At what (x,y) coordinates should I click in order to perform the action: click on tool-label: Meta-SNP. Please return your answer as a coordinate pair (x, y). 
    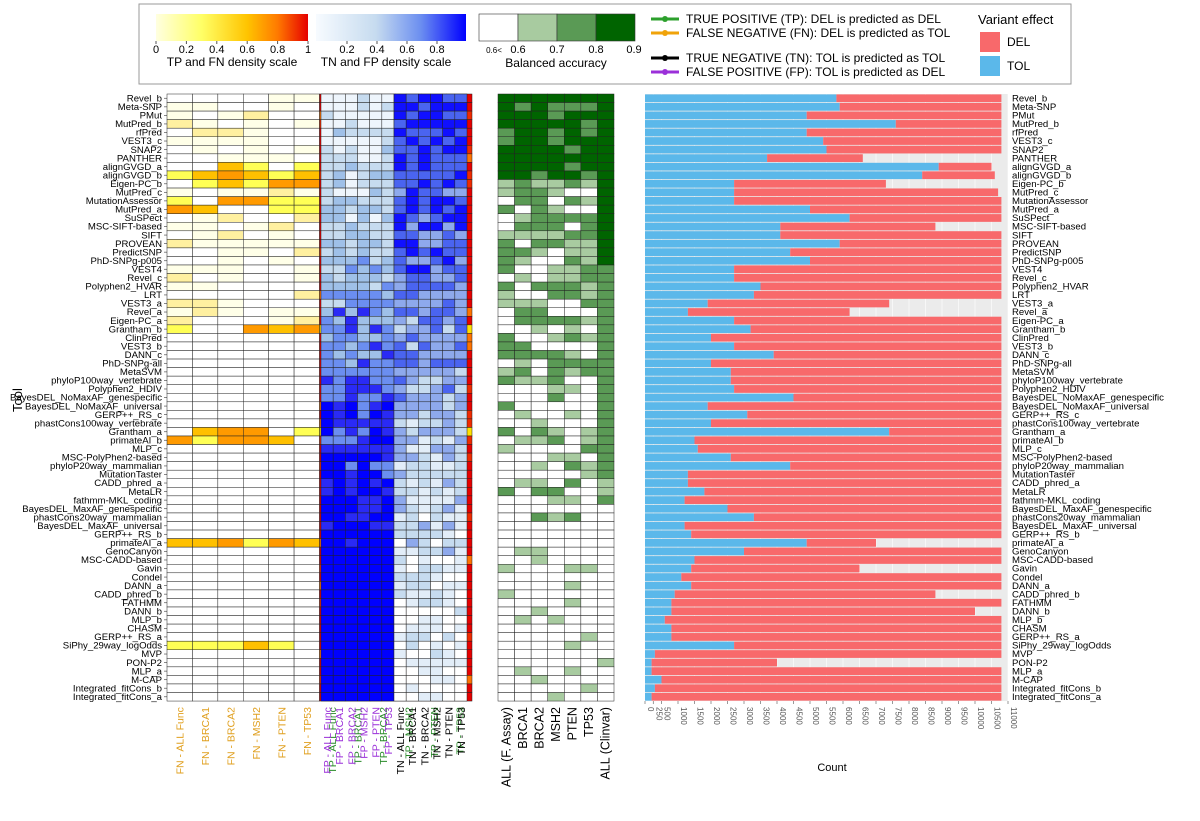
    Looking at the image, I should click on (140, 107).